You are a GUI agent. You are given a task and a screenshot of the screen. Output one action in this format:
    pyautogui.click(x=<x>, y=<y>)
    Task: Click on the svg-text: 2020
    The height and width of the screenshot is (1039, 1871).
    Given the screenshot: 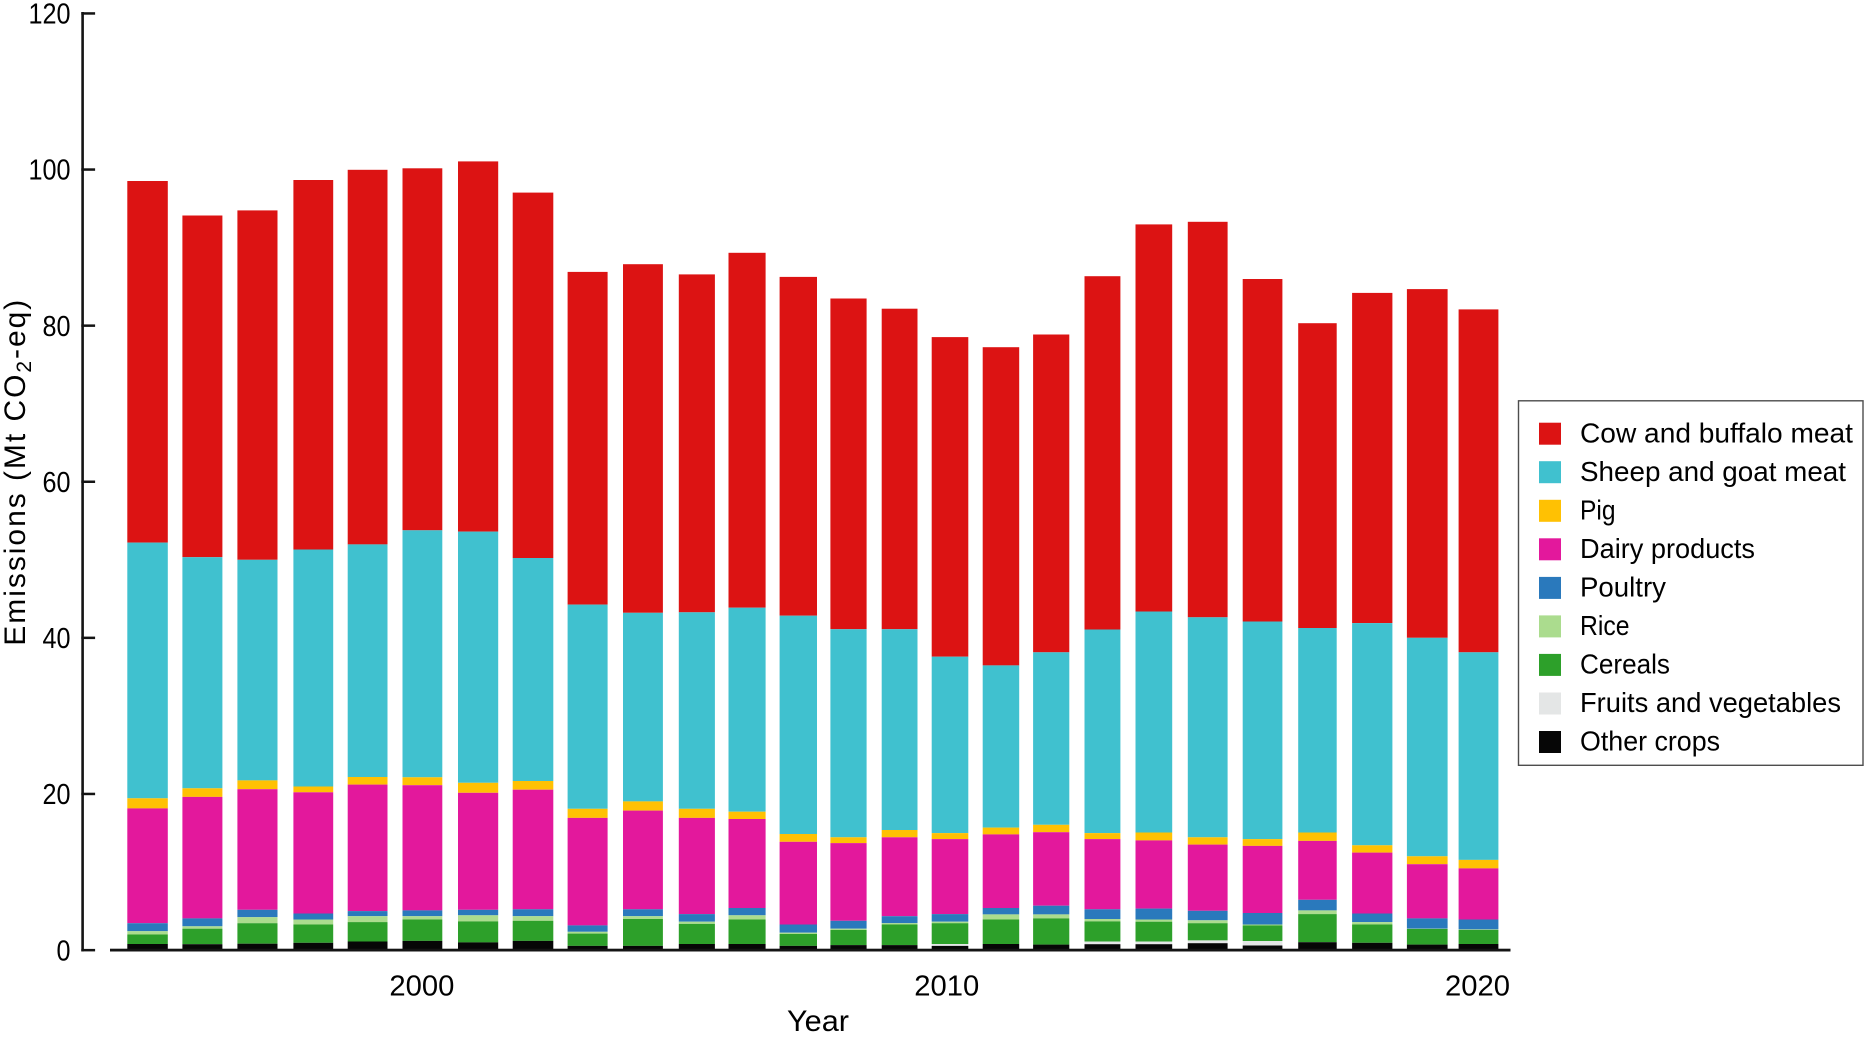 What is the action you would take?
    pyautogui.click(x=1477, y=986)
    